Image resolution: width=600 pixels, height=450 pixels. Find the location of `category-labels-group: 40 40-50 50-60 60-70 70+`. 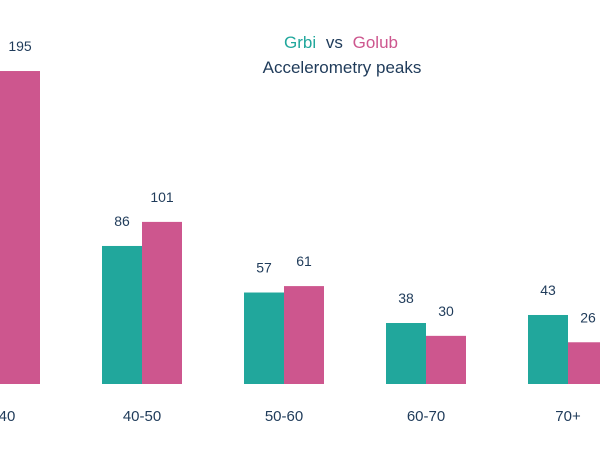

category-labels-group: 40 40-50 50-60 60-70 70+ is located at coordinates (290, 416).